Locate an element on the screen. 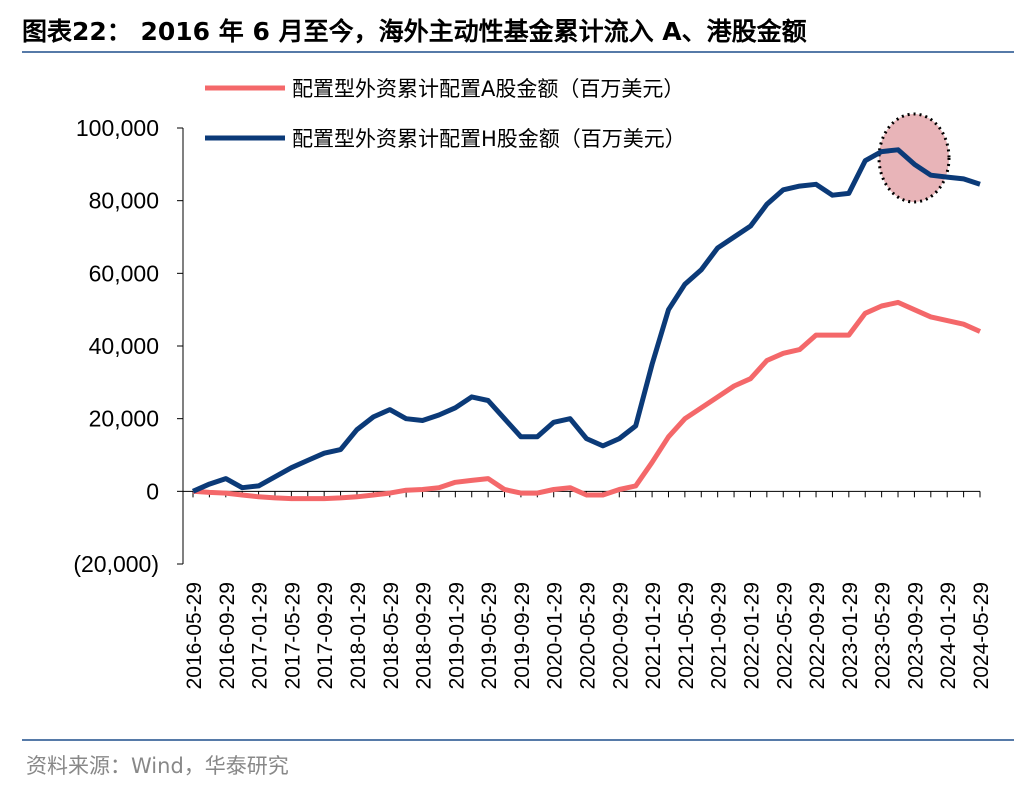  source: 资料来源：Wind，华泰研究 is located at coordinates (157, 766).